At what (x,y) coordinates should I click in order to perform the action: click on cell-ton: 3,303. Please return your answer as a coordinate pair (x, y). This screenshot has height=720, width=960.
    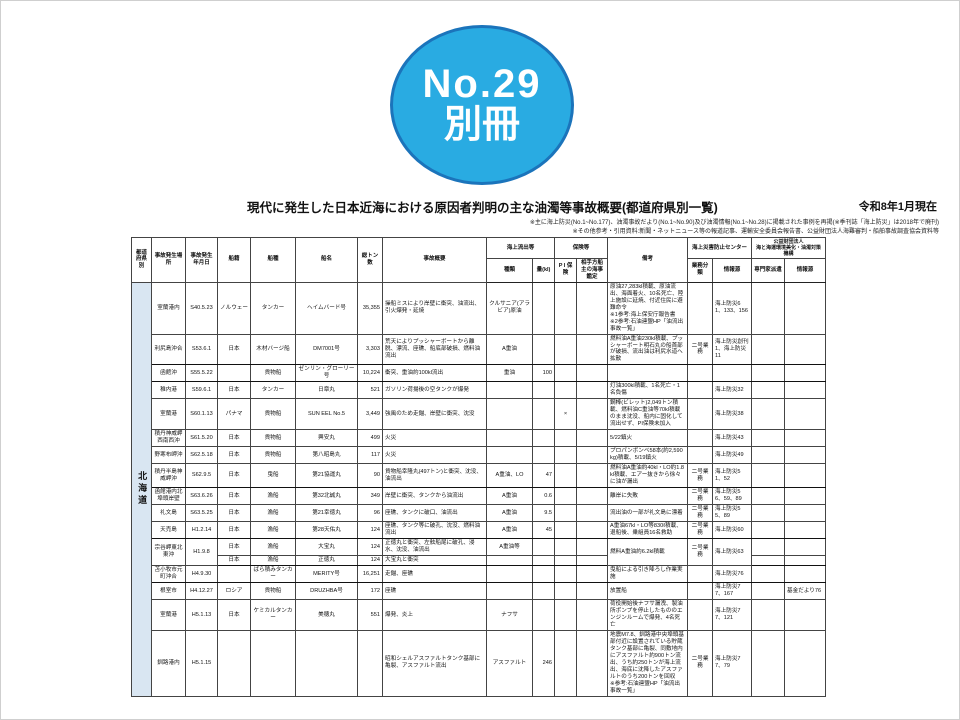
    Looking at the image, I should click on (370, 349).